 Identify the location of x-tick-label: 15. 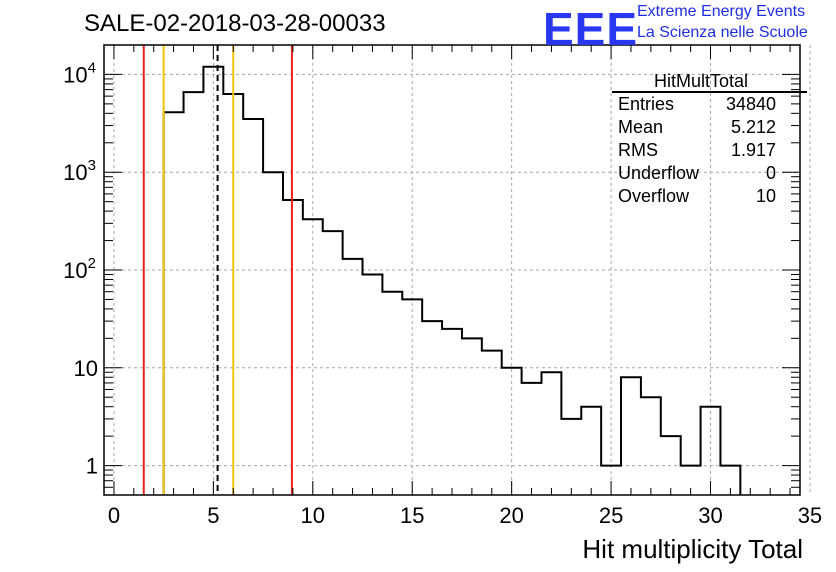
(412, 515).